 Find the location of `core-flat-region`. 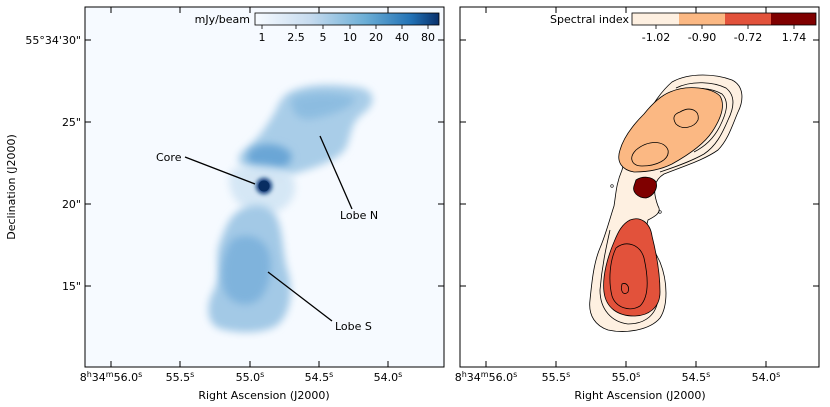

core-flat-region is located at coordinates (645, 187).